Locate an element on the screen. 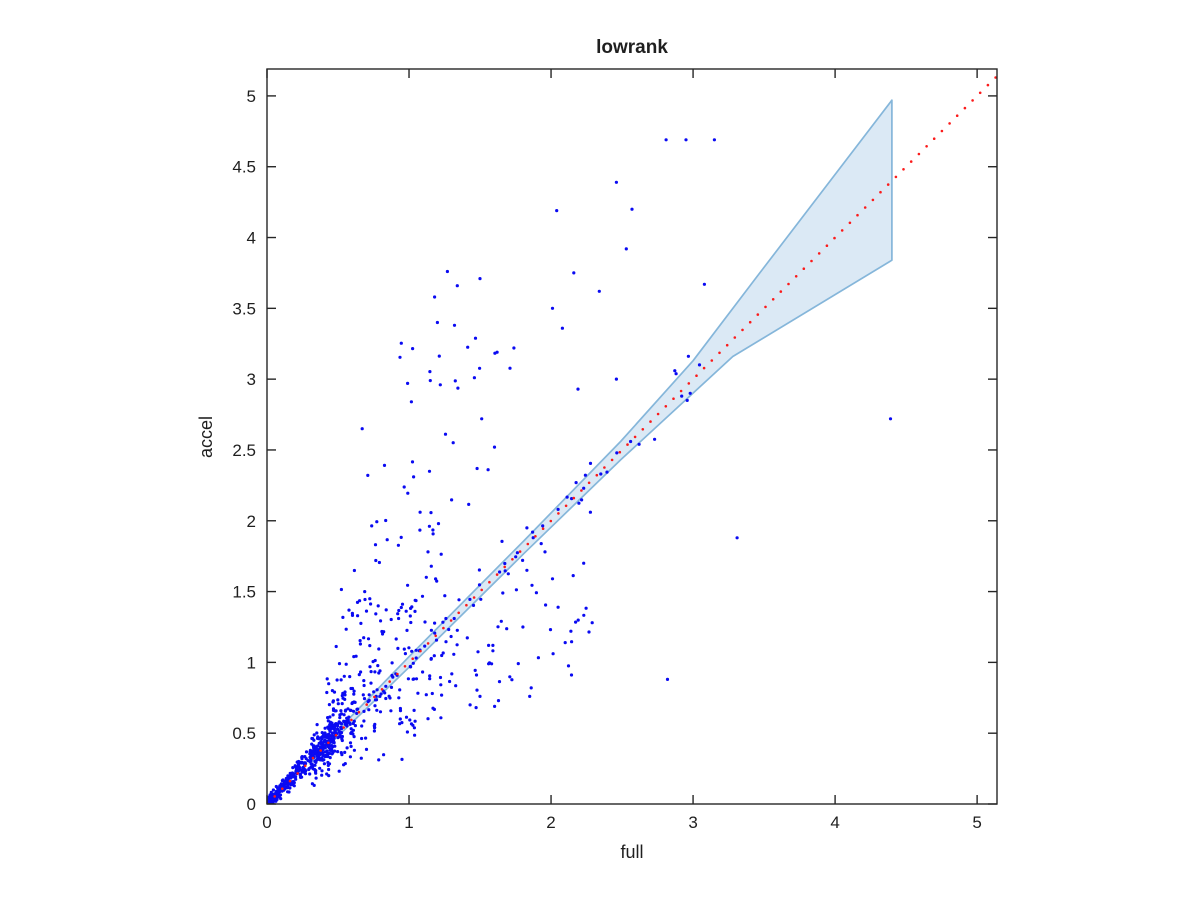 This screenshot has width=1200, height=900. x-axis-label: full is located at coordinates (631, 852).